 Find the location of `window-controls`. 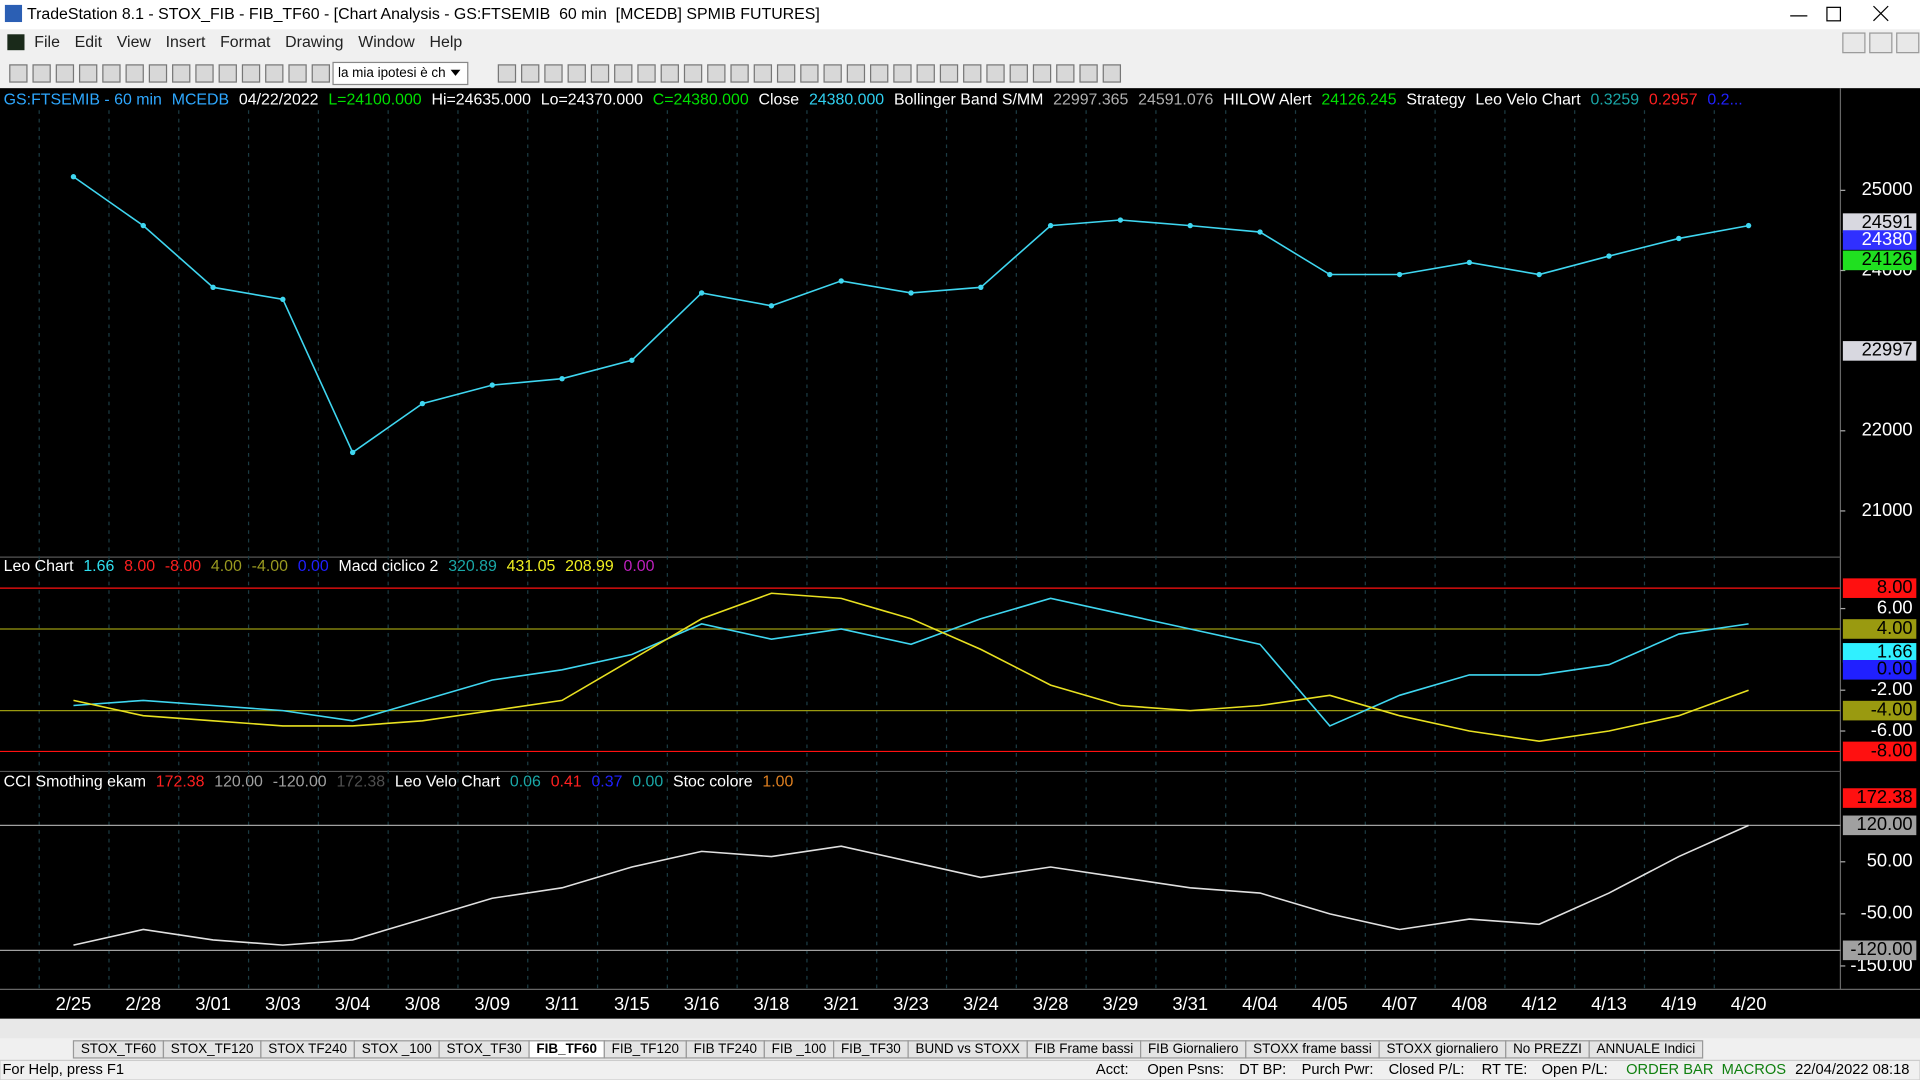

window-controls is located at coordinates (1839, 13).